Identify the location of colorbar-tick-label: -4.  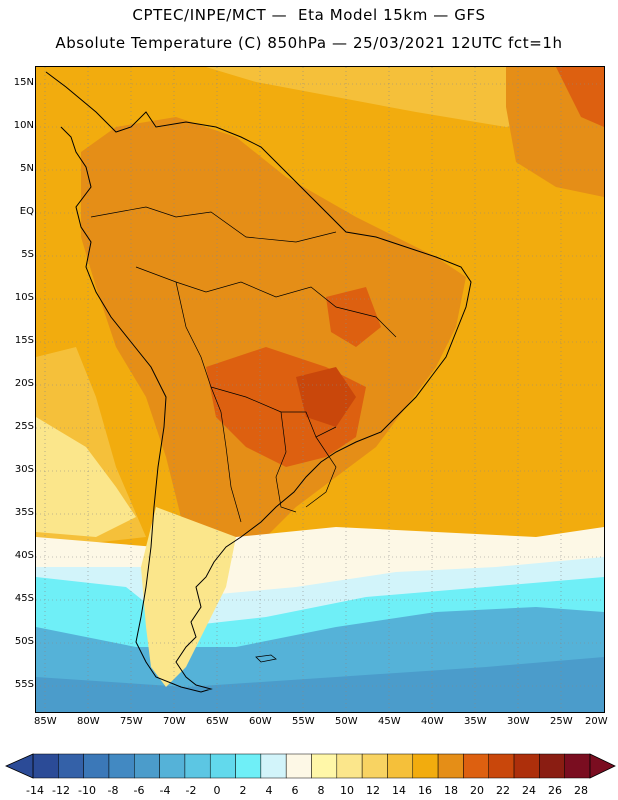
(165, 790).